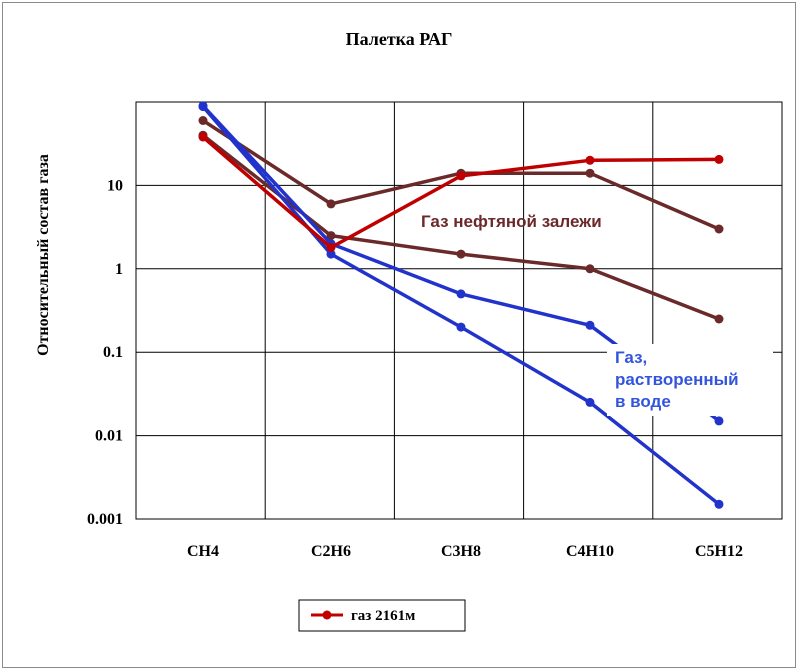 This screenshot has height=672, width=800. I want to click on x-tick-label: CH4, so click(203, 551).